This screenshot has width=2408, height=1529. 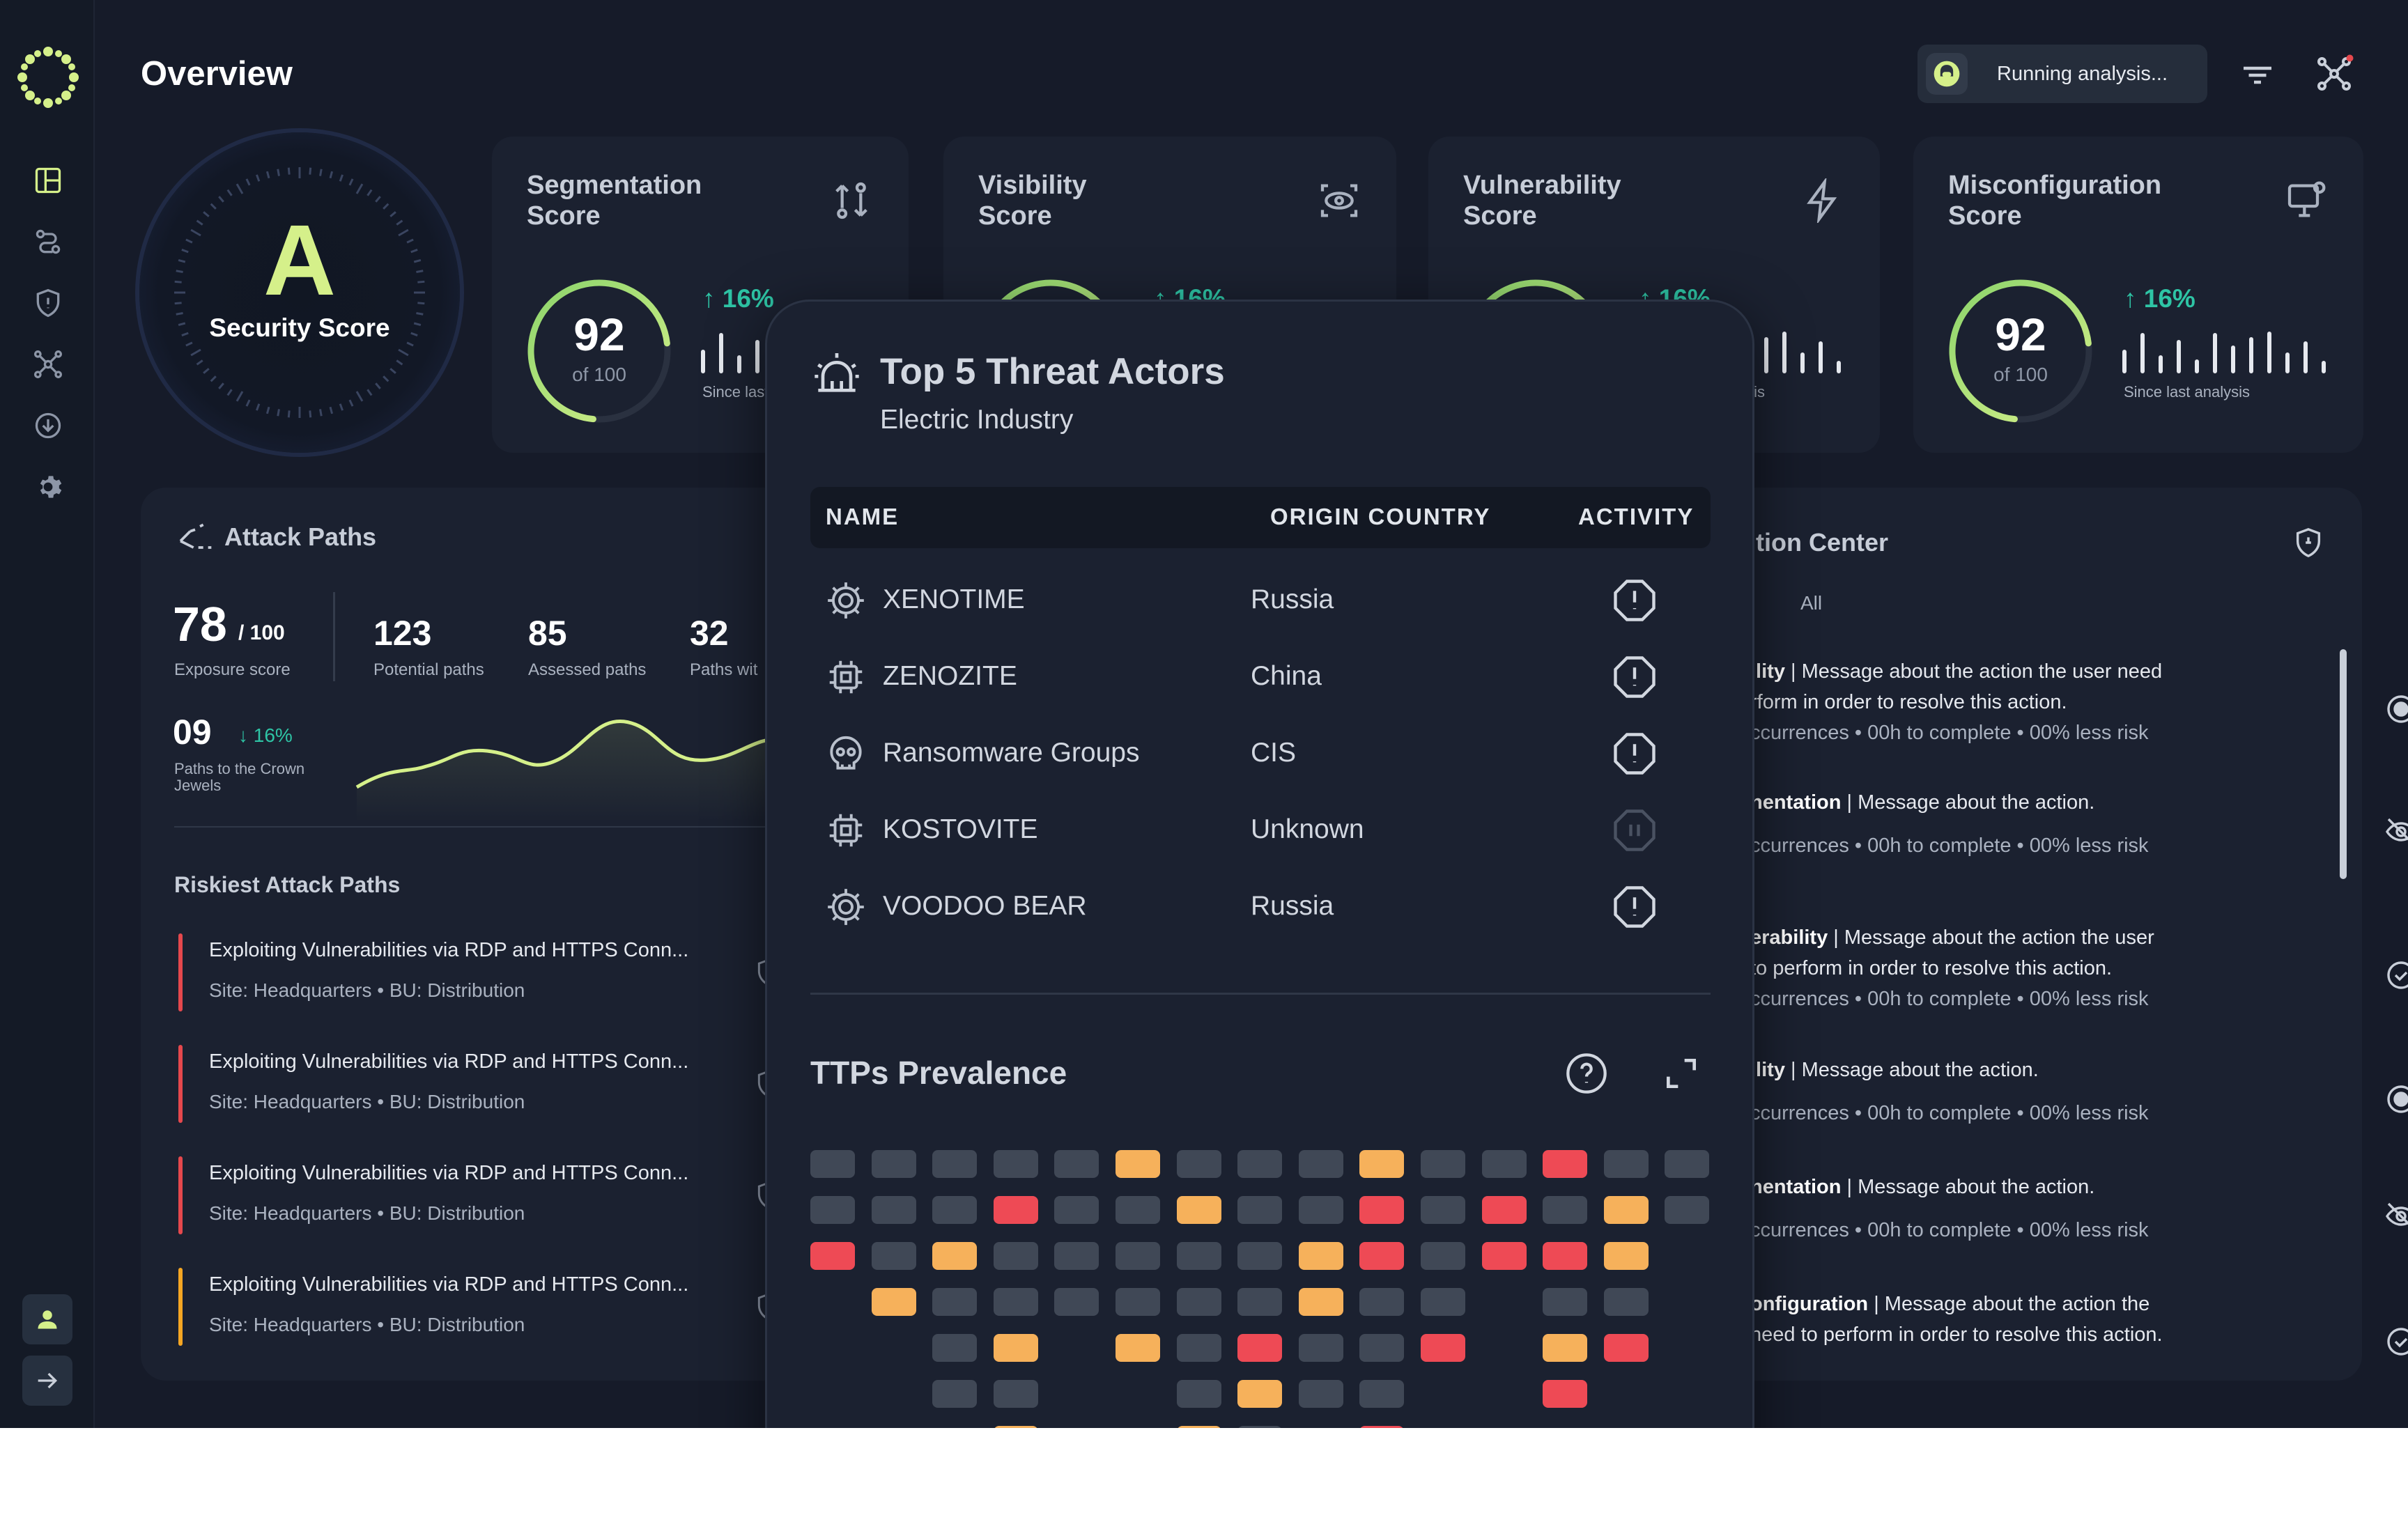 I want to click on filter-icon, so click(x=2257, y=75).